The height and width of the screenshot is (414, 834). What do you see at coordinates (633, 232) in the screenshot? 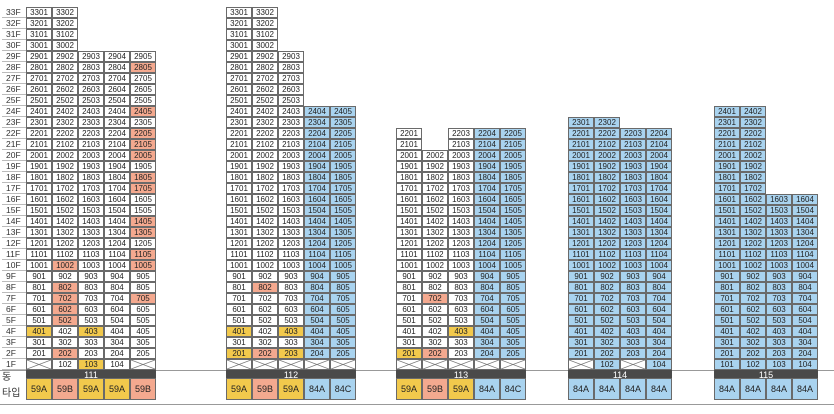
I see `unit-cell: 1303` at bounding box center [633, 232].